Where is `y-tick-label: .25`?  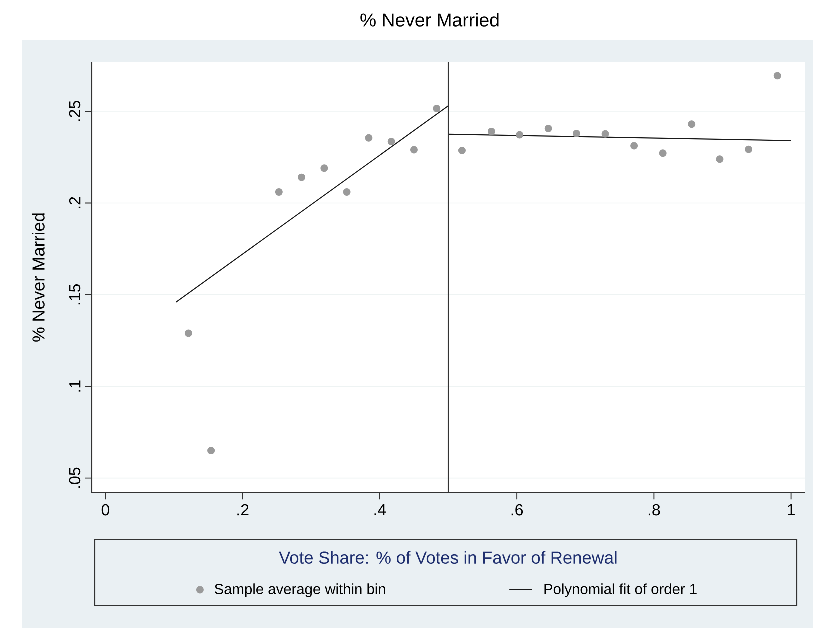
y-tick-label: .25 is located at coordinates (75, 111).